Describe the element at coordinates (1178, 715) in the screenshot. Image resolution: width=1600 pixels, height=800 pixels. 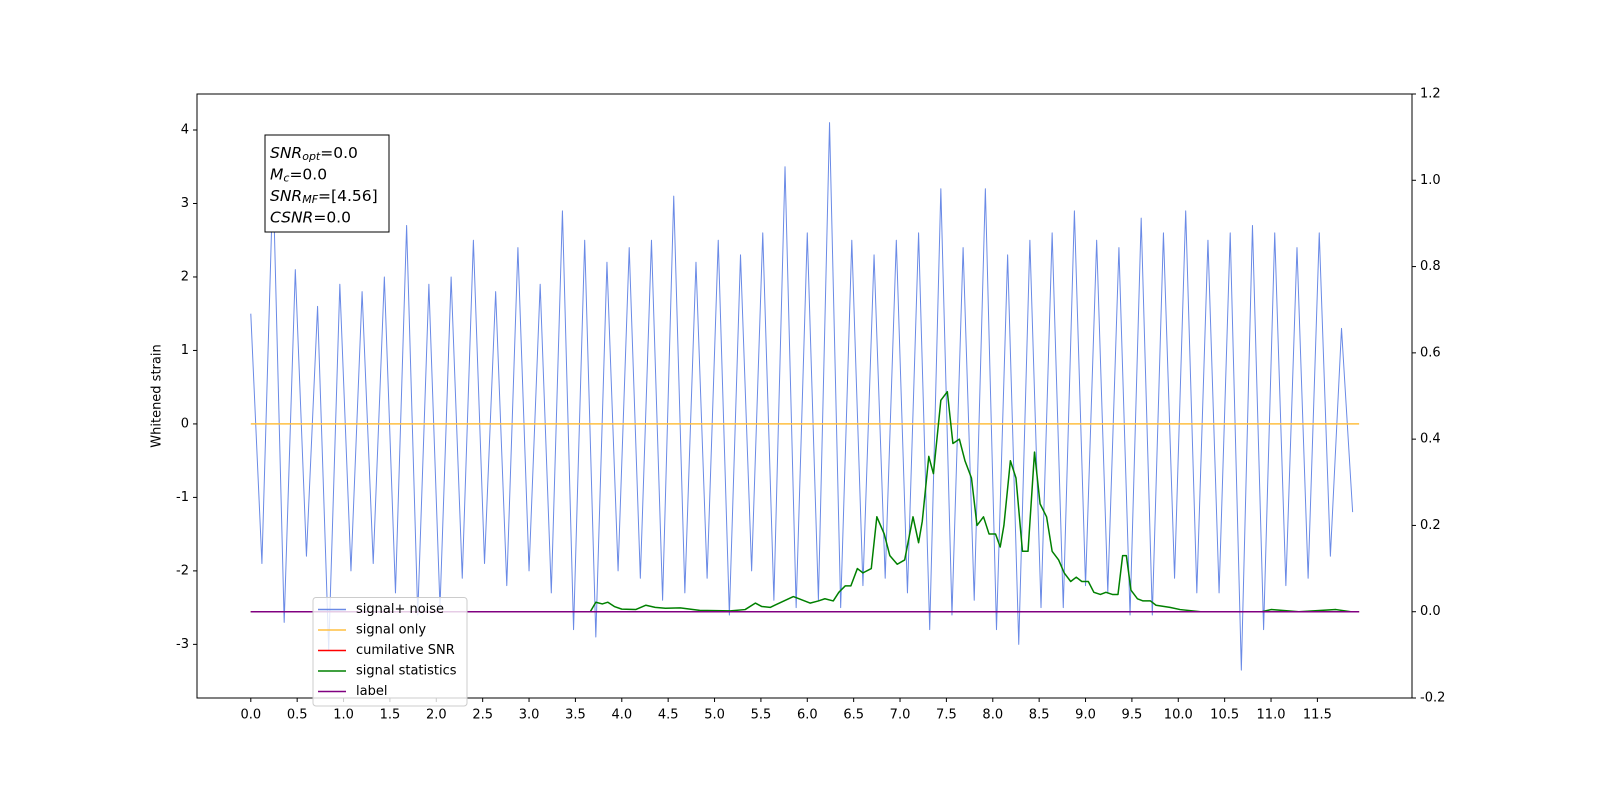
I see `x-tick-label: 10.0` at that location.